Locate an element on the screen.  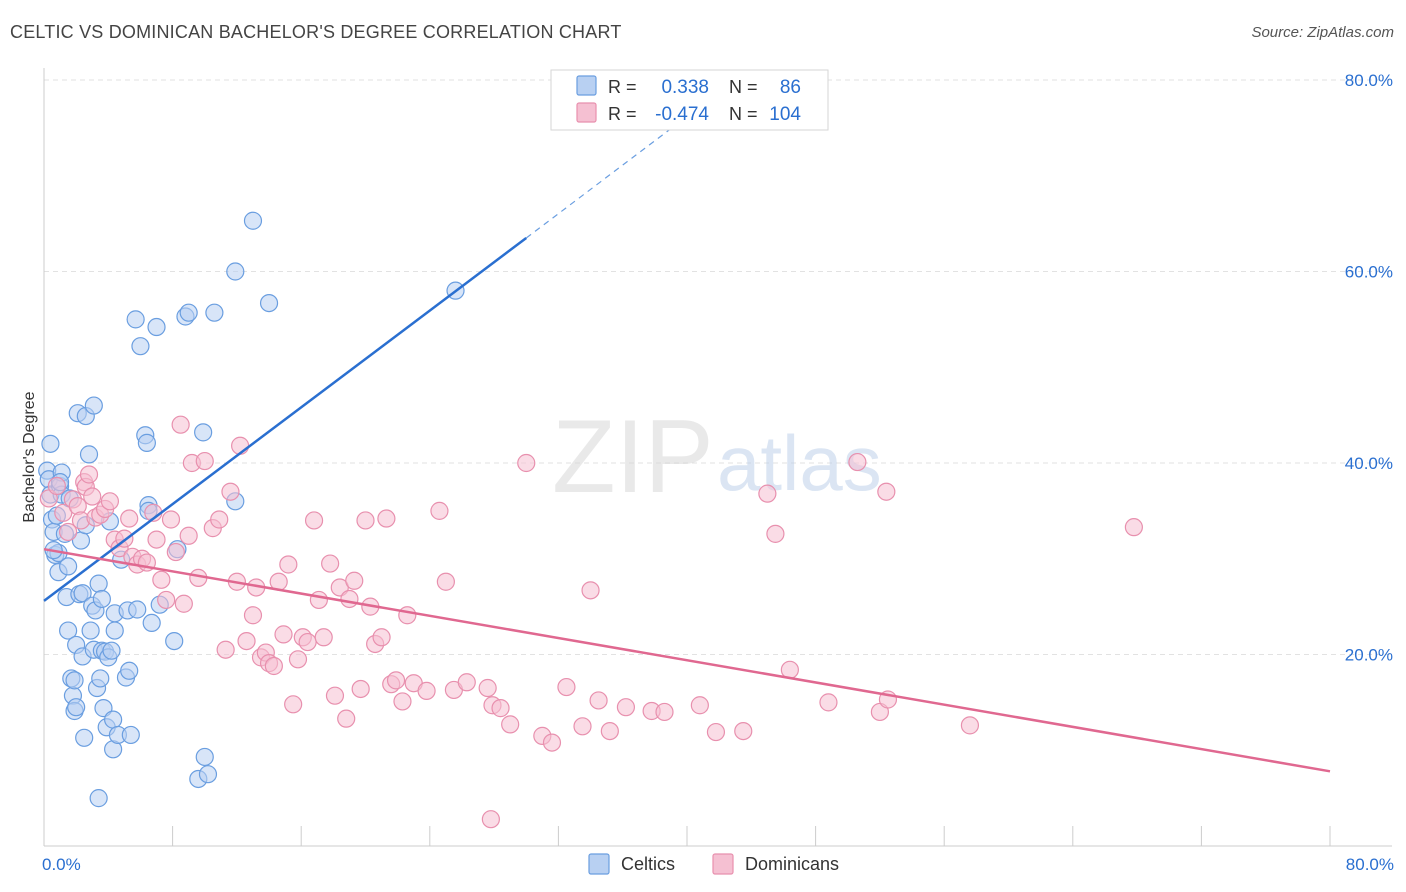
y-tick-label: 40.0% is located at coordinates (1369, 463).